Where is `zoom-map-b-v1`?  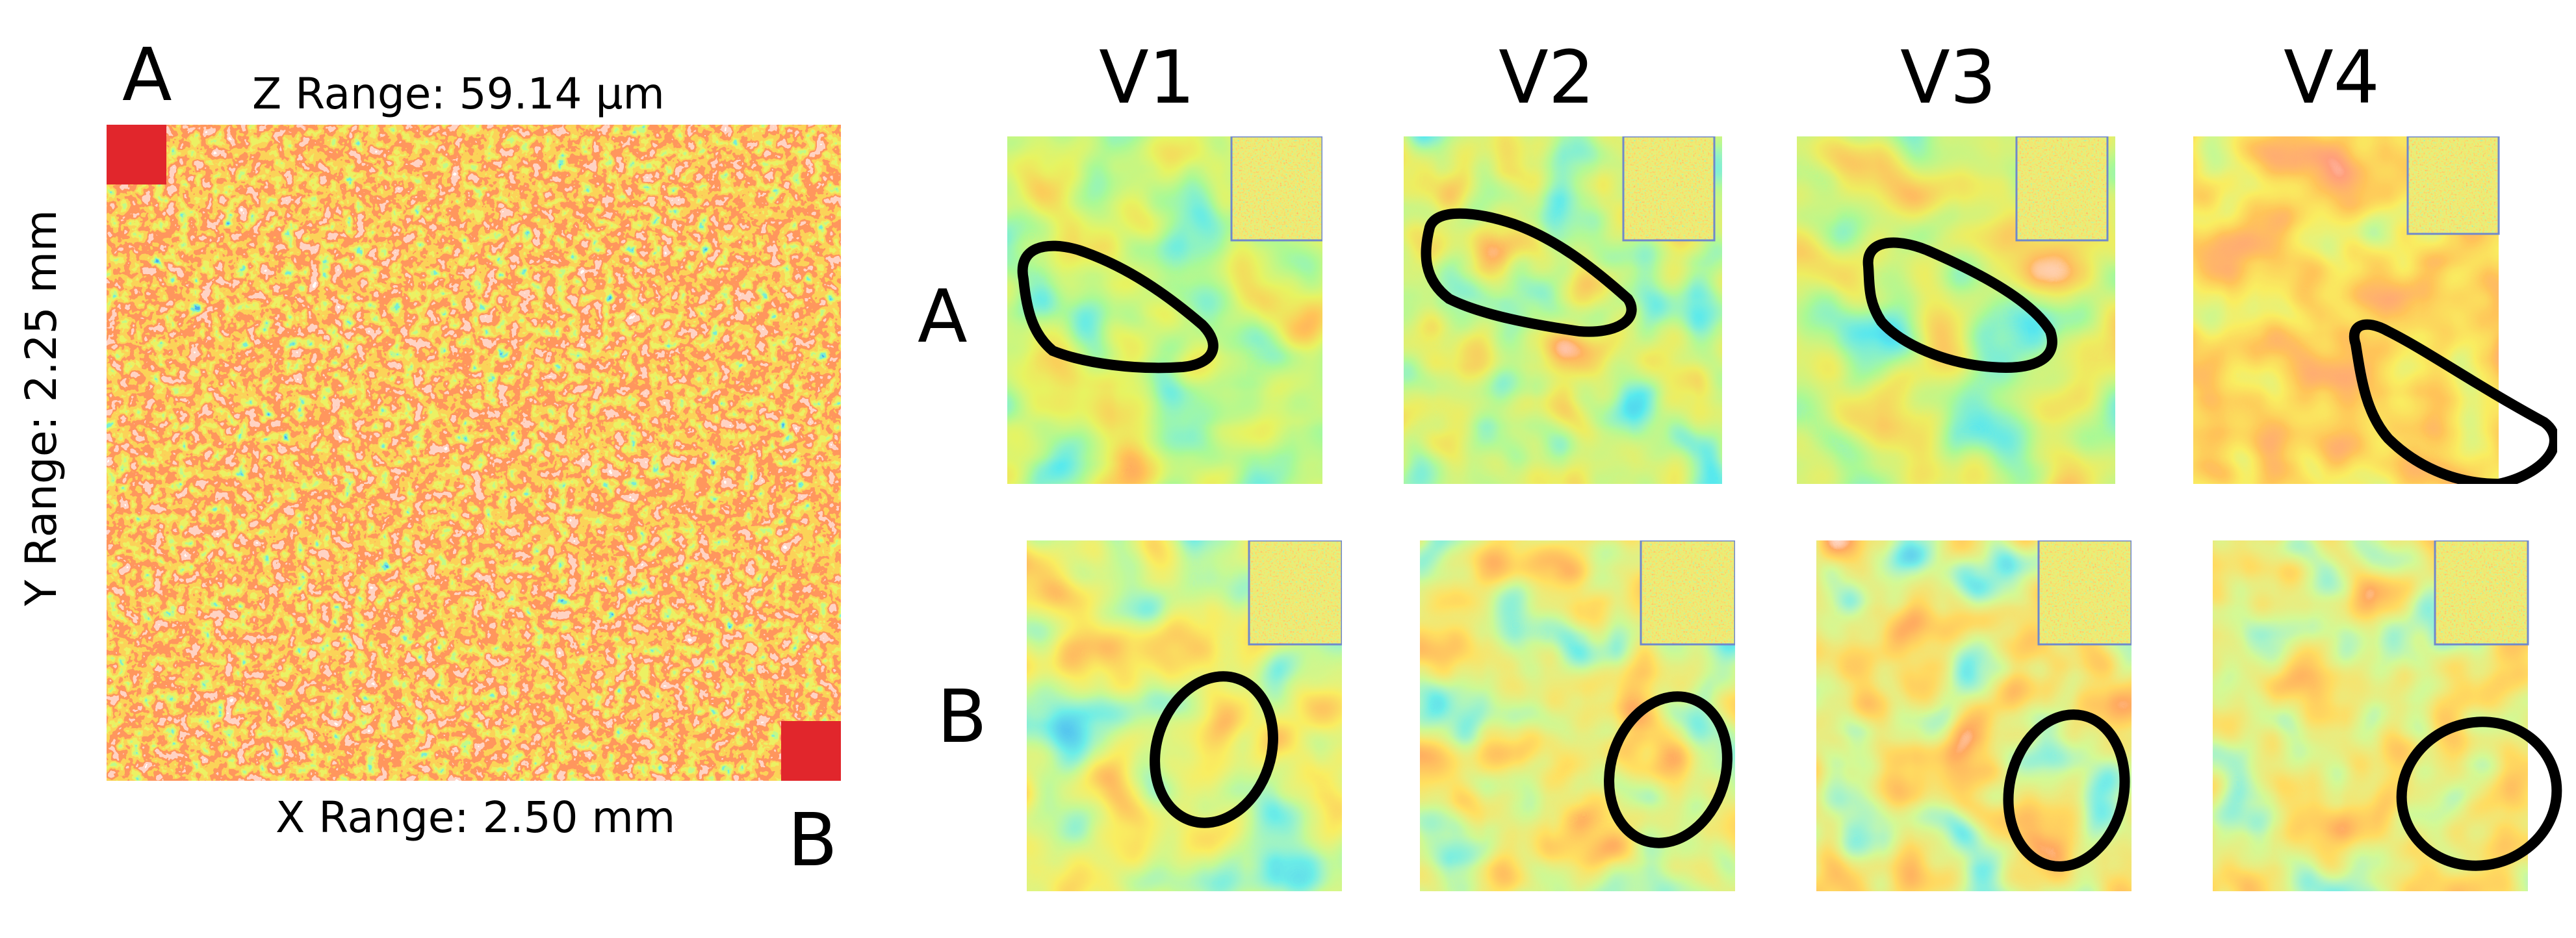 zoom-map-b-v1 is located at coordinates (1184, 715).